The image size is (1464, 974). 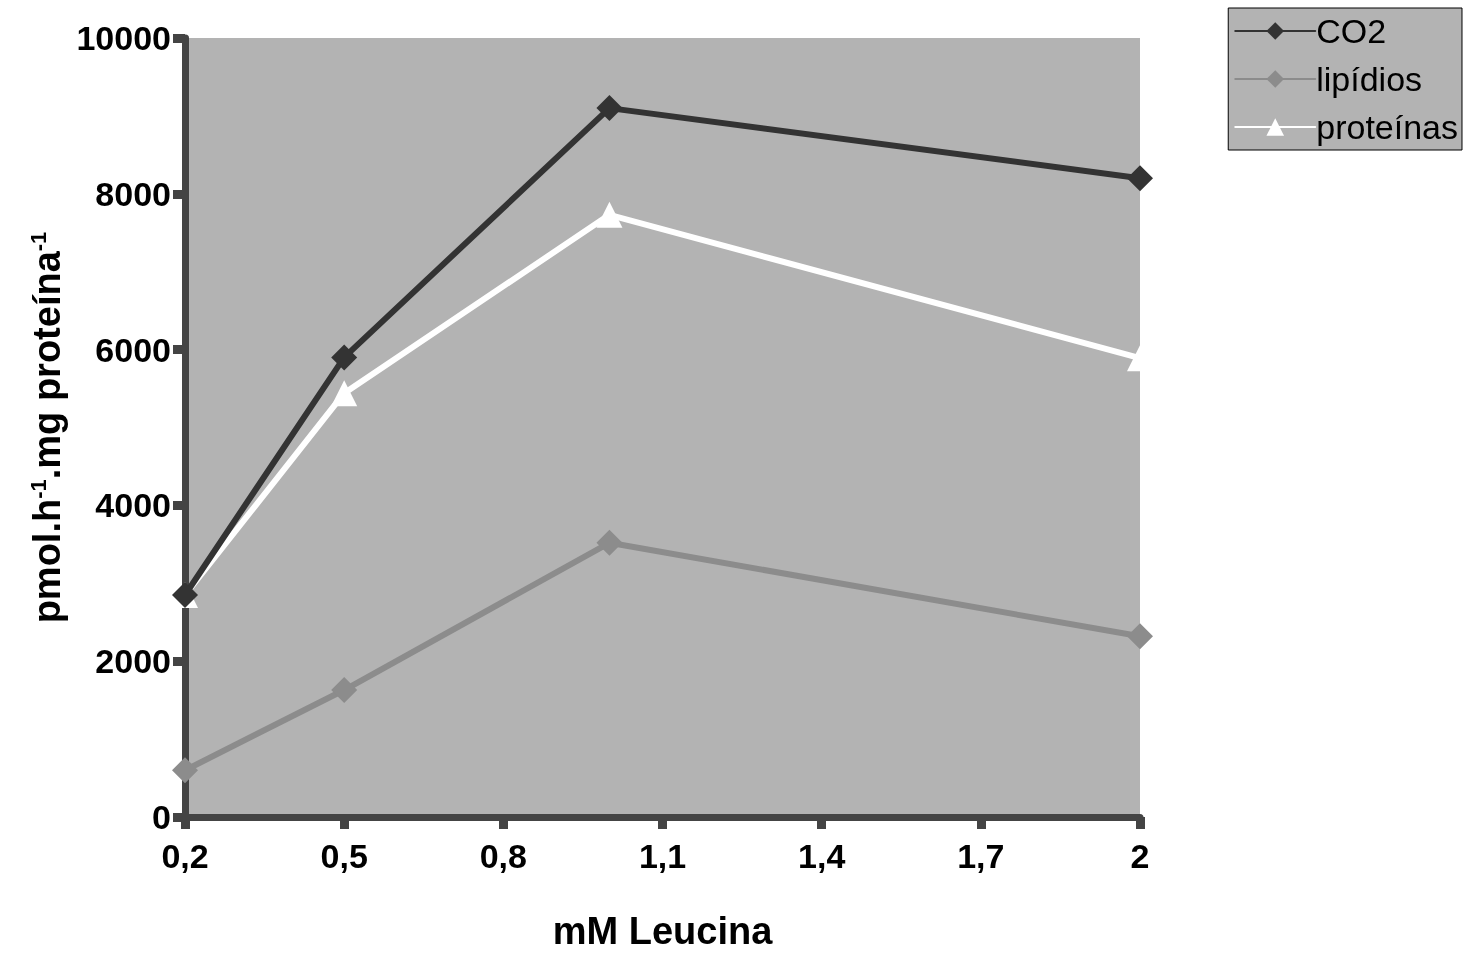 What do you see at coordinates (1140, 856) in the screenshot?
I see `x-tick-label: 2` at bounding box center [1140, 856].